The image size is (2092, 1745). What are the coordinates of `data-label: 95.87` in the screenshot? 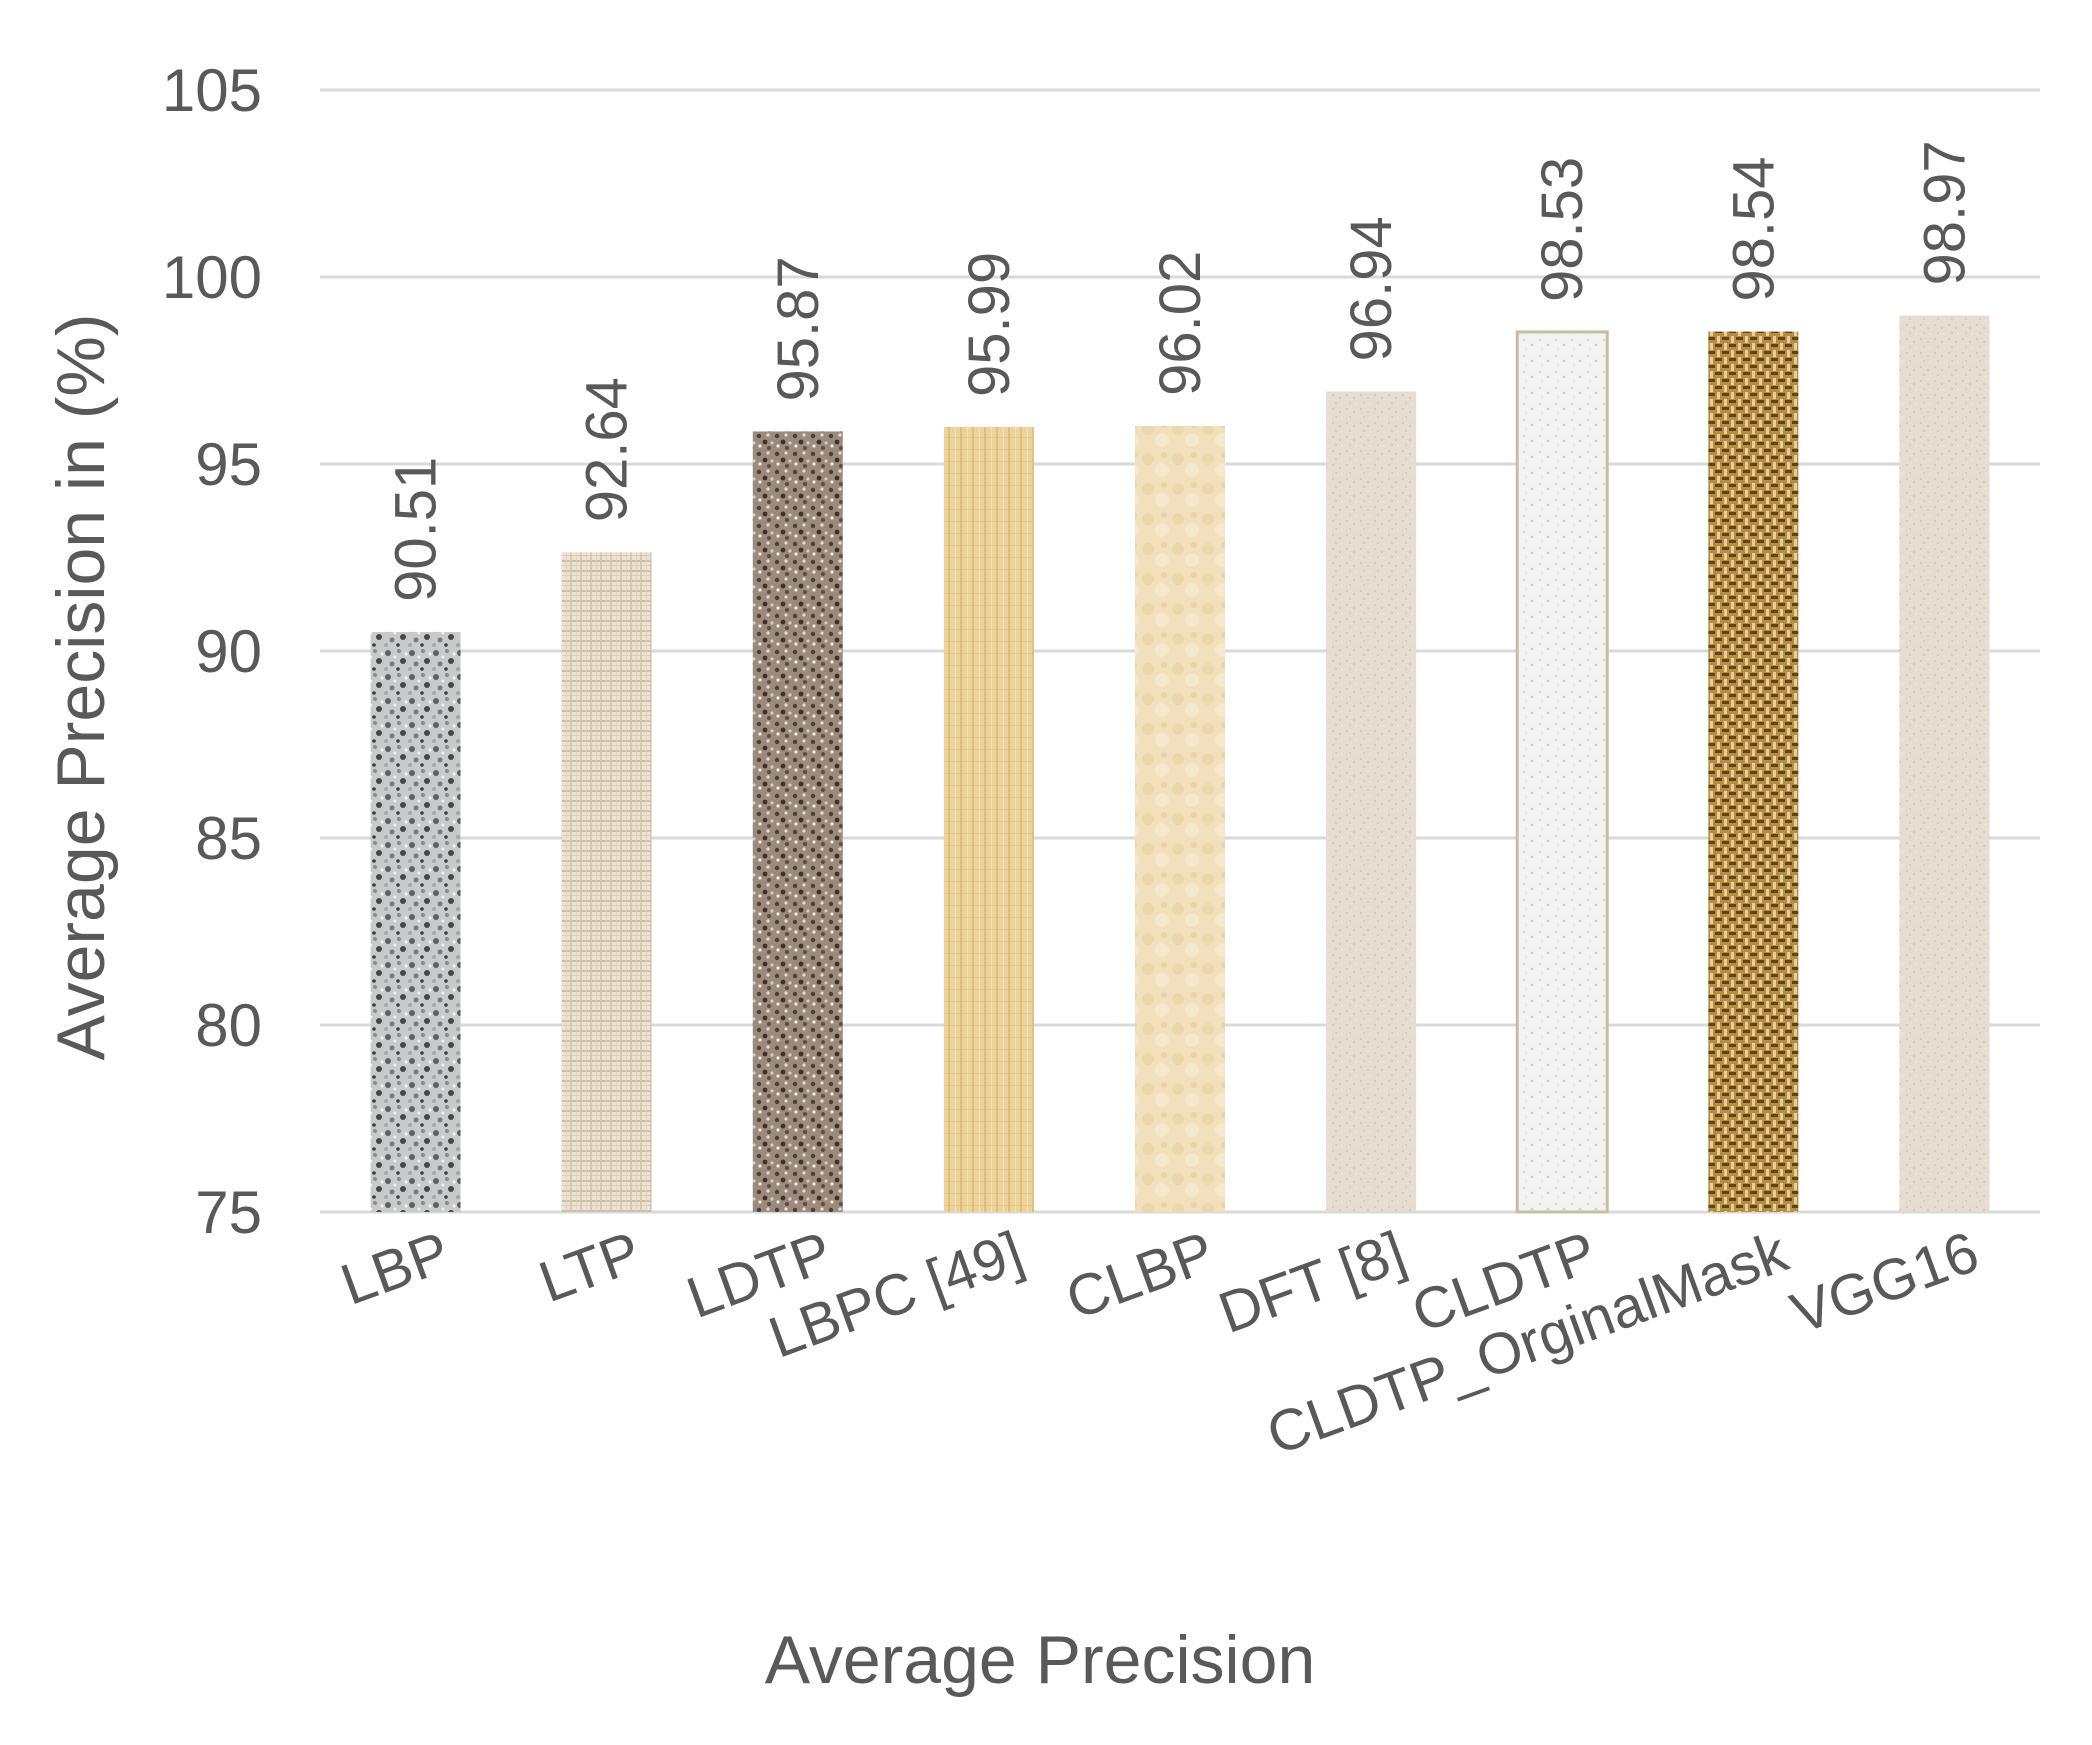 It's located at (798, 328).